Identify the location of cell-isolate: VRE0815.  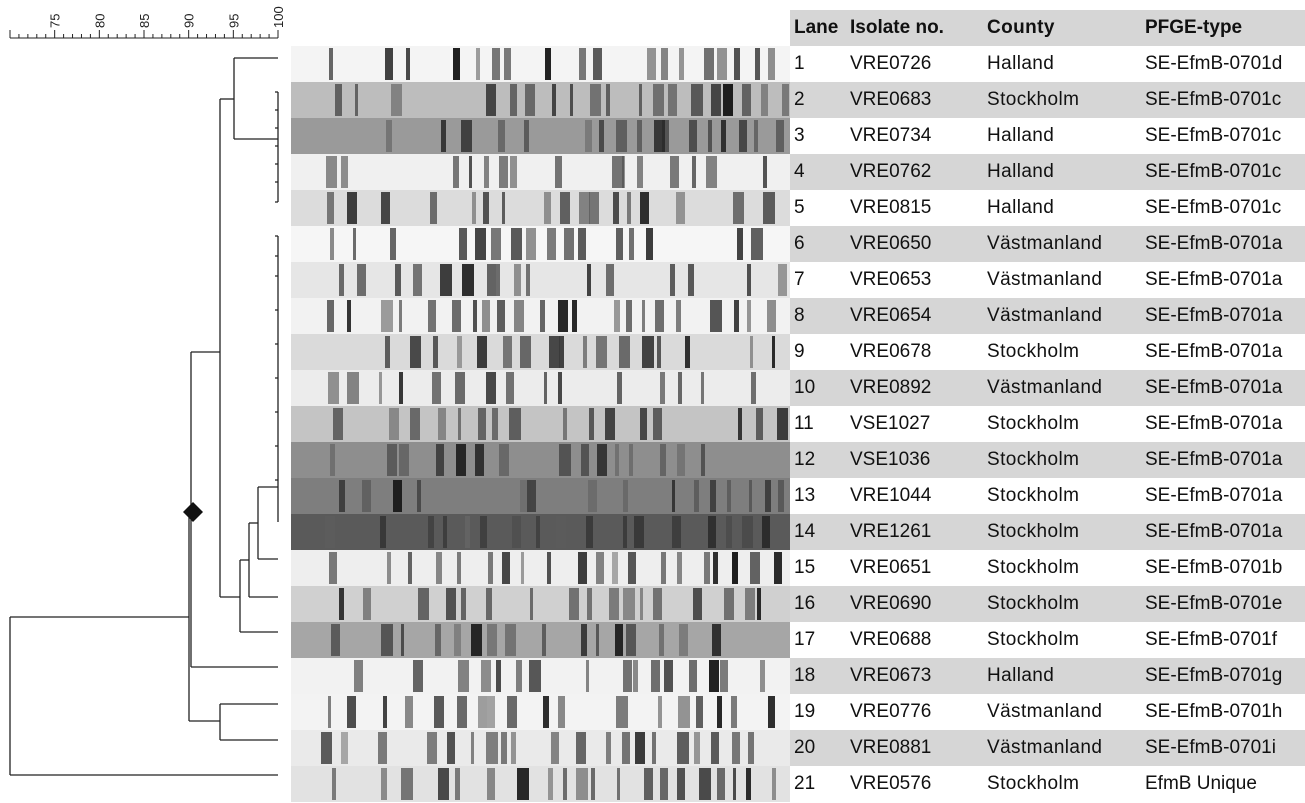
(891, 207).